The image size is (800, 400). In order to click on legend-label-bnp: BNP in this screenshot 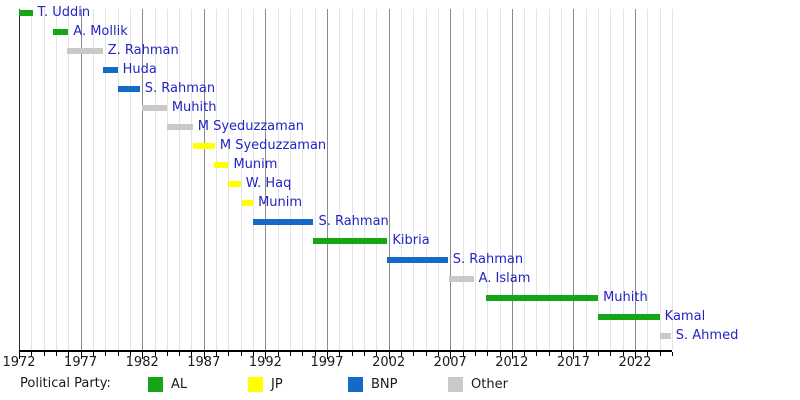, I will do `click(384, 384)`.